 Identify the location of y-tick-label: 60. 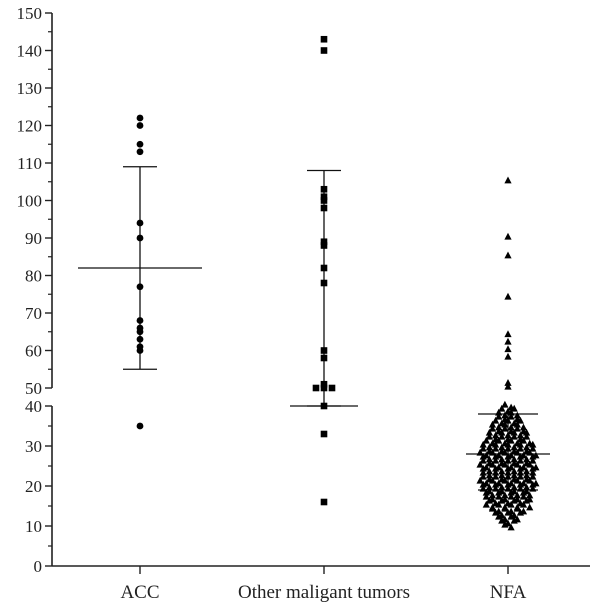
(33, 351).